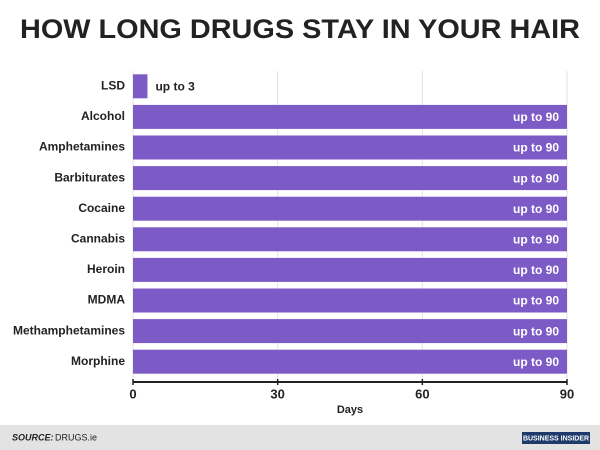  What do you see at coordinates (101, 208) in the screenshot?
I see `y-tick-label: Cocaine` at bounding box center [101, 208].